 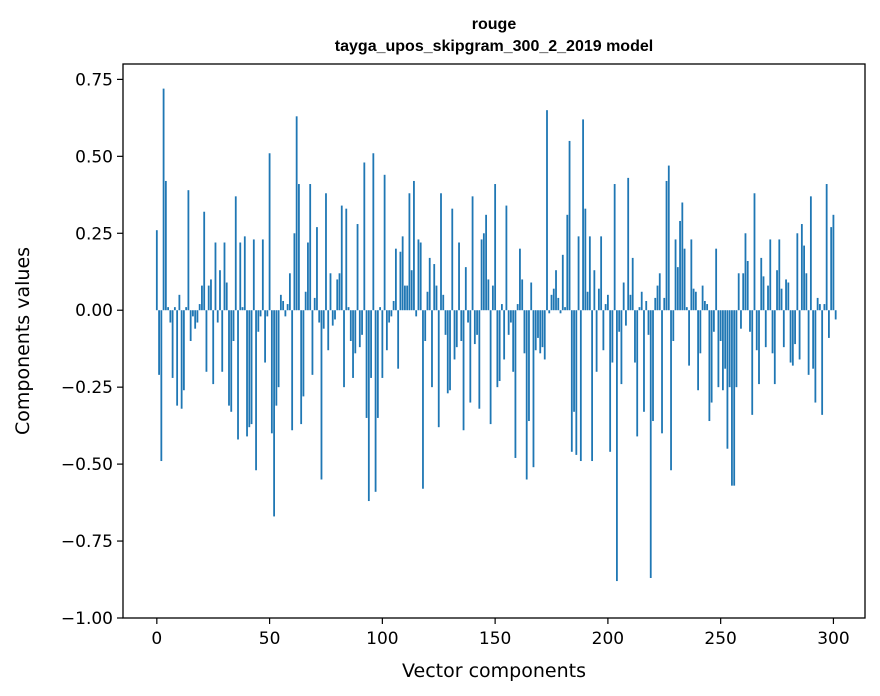 I want to click on x-tick-label: 100, so click(x=382, y=639).